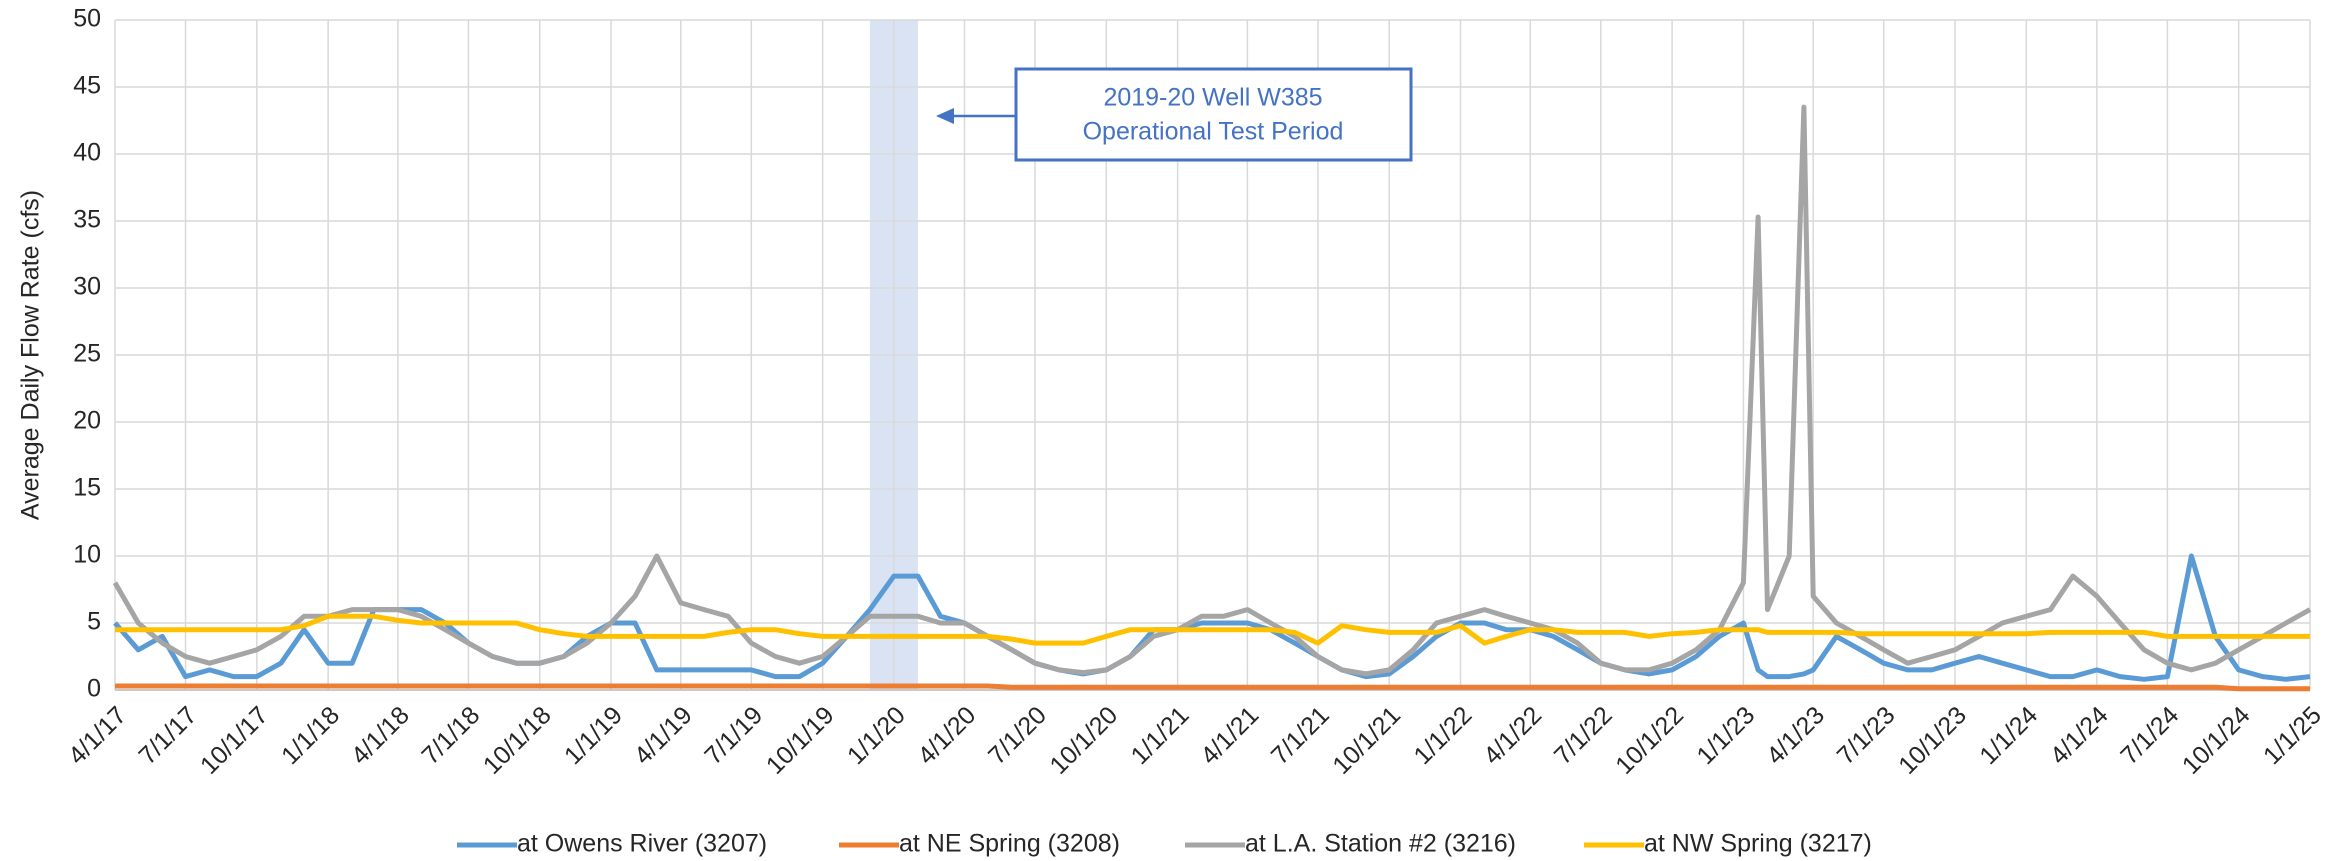 This screenshot has height=861, width=2328. Describe the element at coordinates (87, 287) in the screenshot. I see `y-tick-label: 30` at that location.